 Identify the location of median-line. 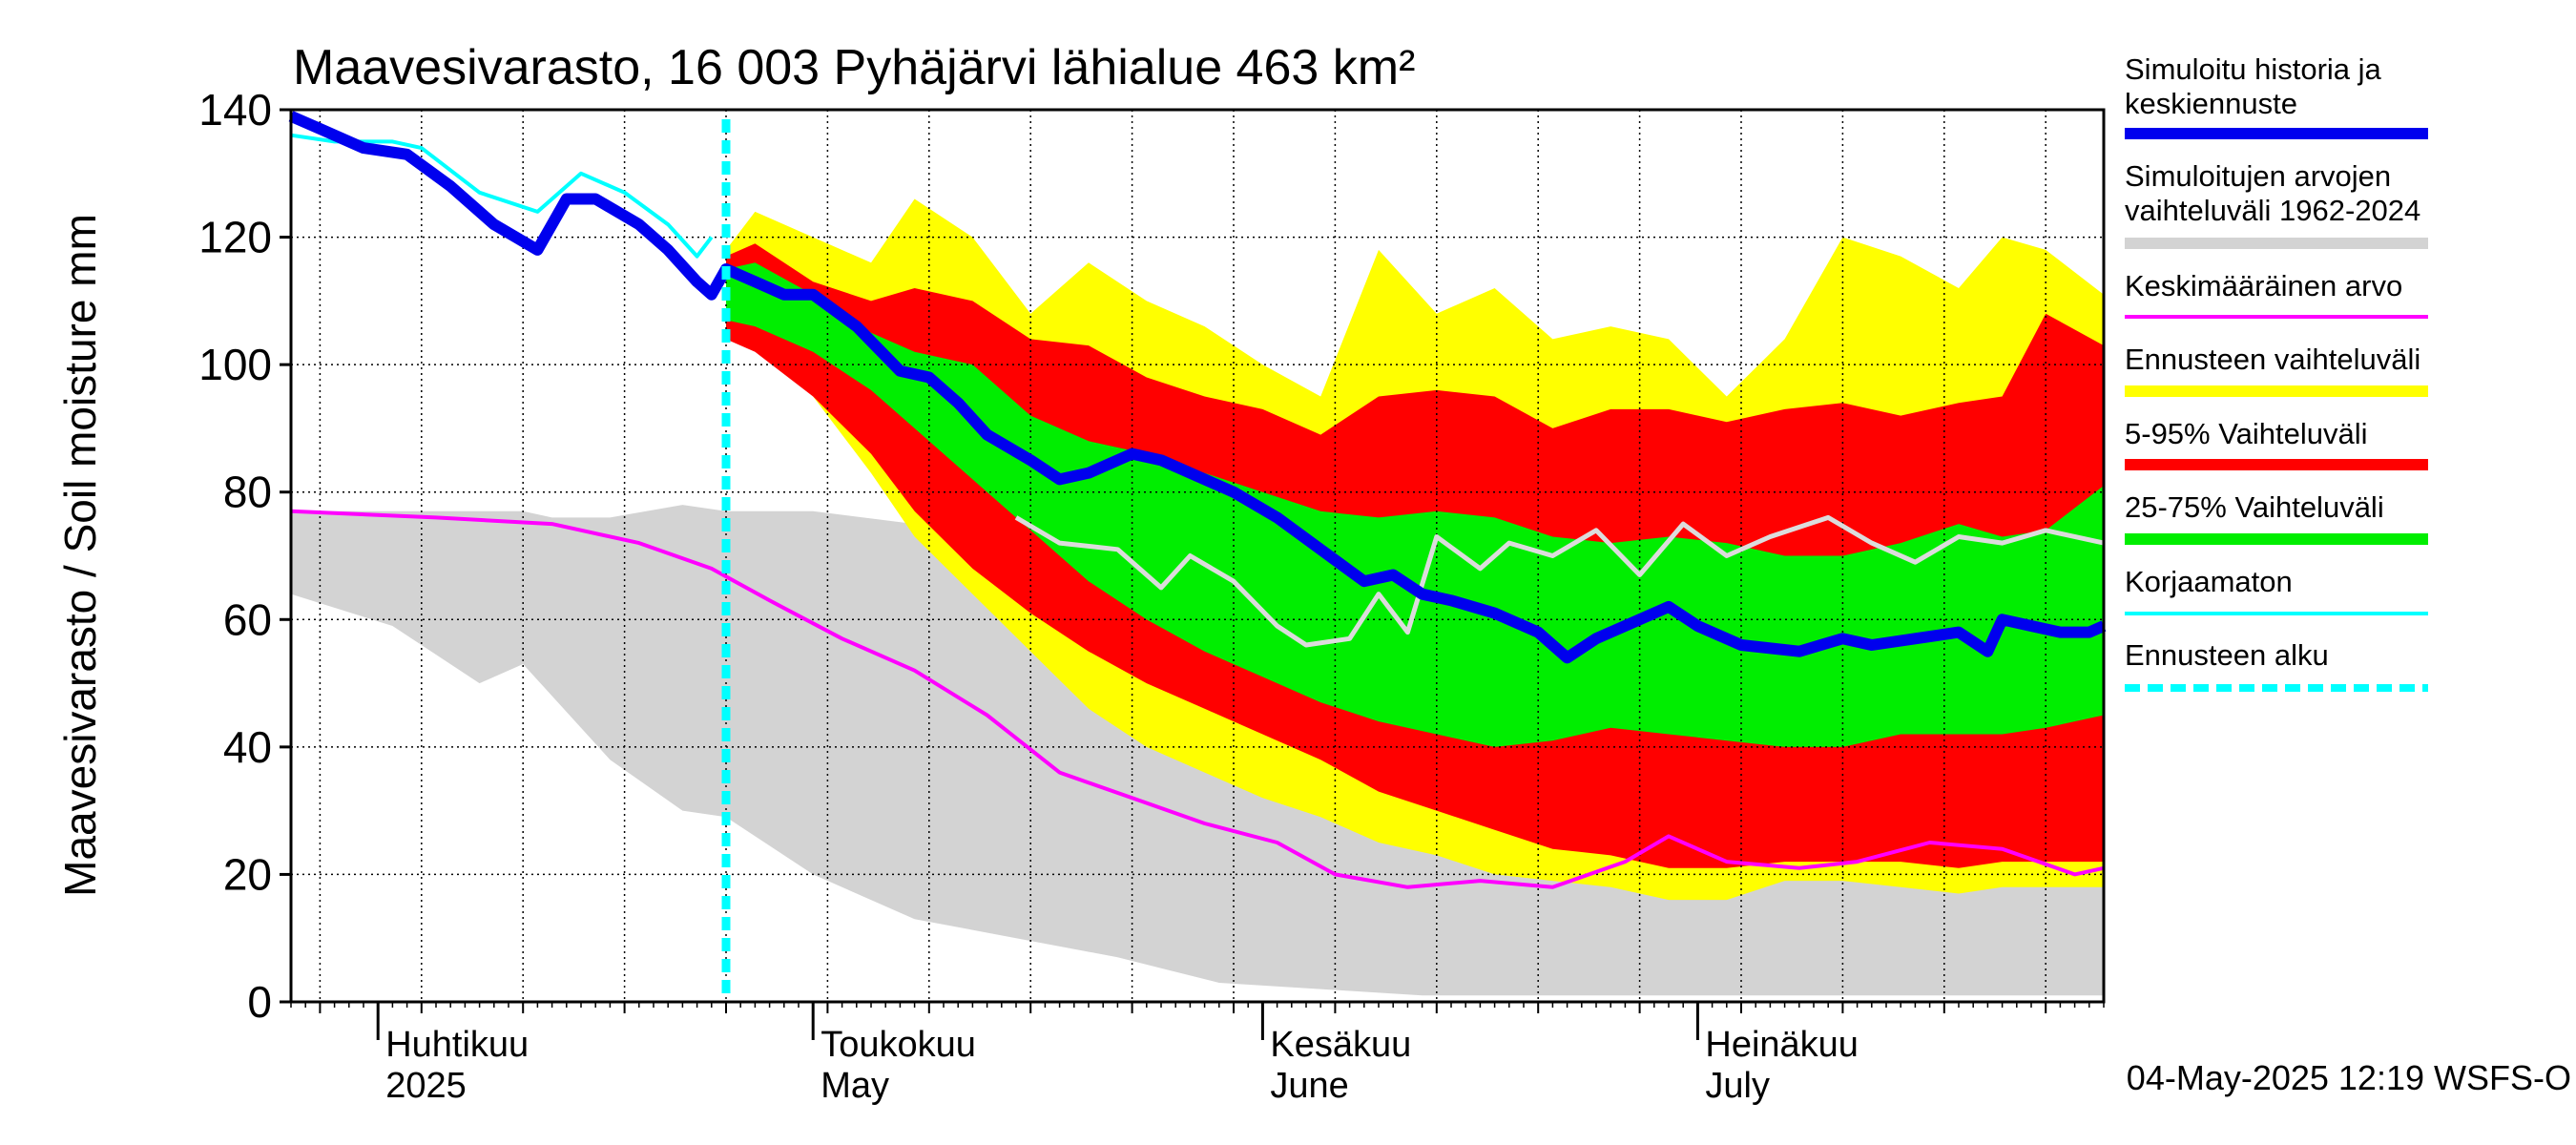
(1559, 581).